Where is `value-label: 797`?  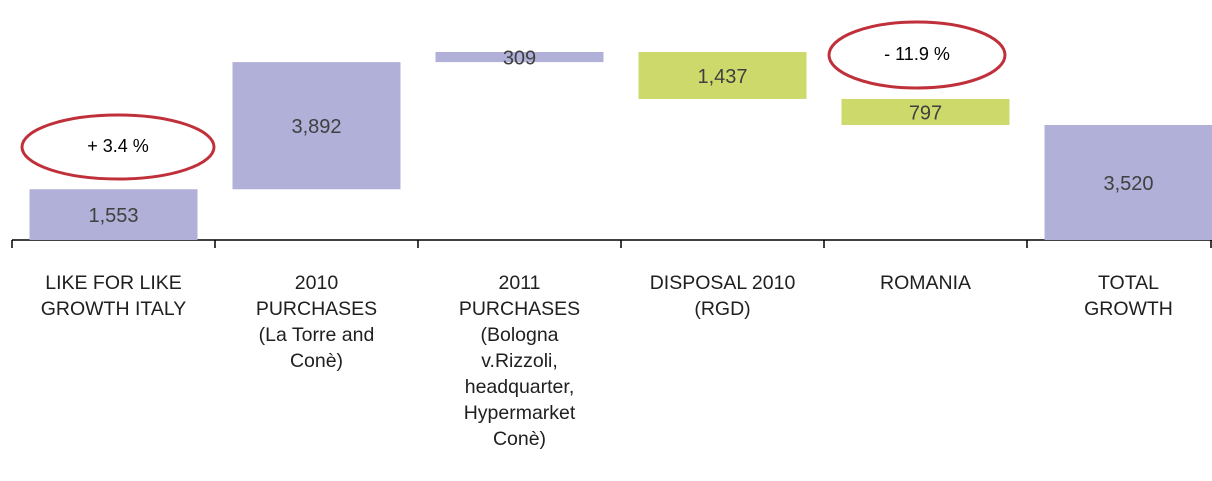 value-label: 797 is located at coordinates (925, 113).